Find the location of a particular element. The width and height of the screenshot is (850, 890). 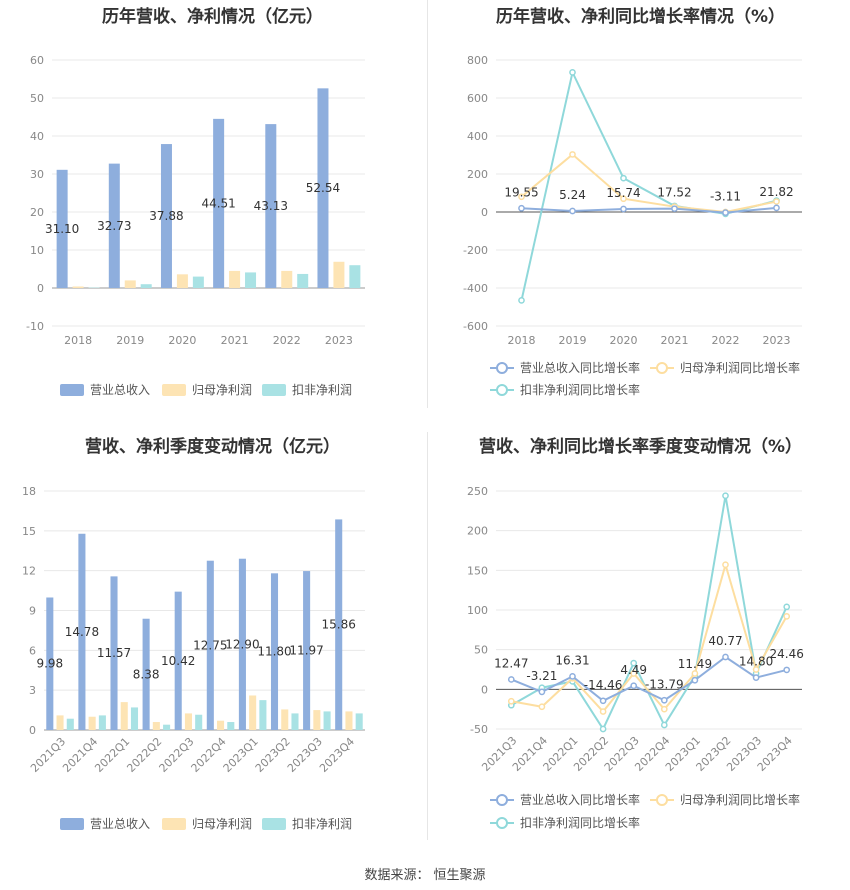

data-label: 12.90 is located at coordinates (242, 644).